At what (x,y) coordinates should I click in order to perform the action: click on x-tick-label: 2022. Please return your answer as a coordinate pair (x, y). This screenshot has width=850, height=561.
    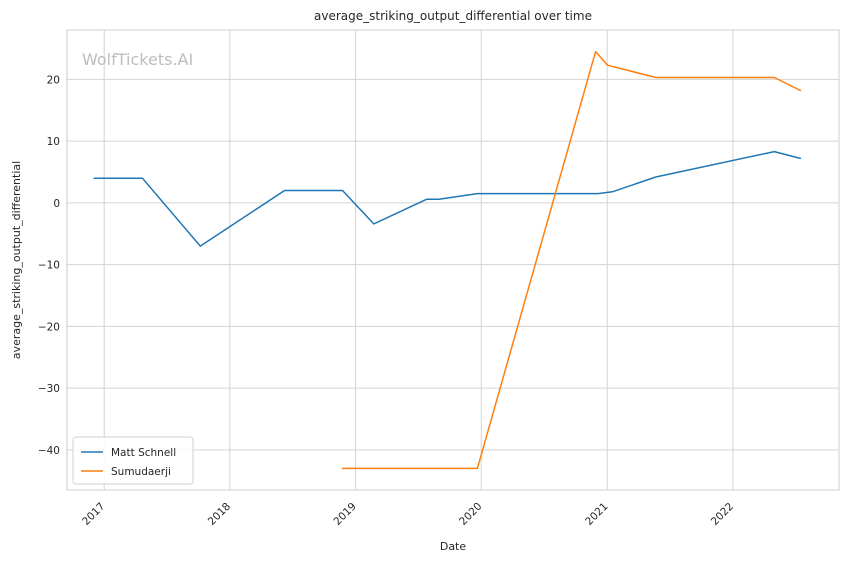
    Looking at the image, I should click on (722, 513).